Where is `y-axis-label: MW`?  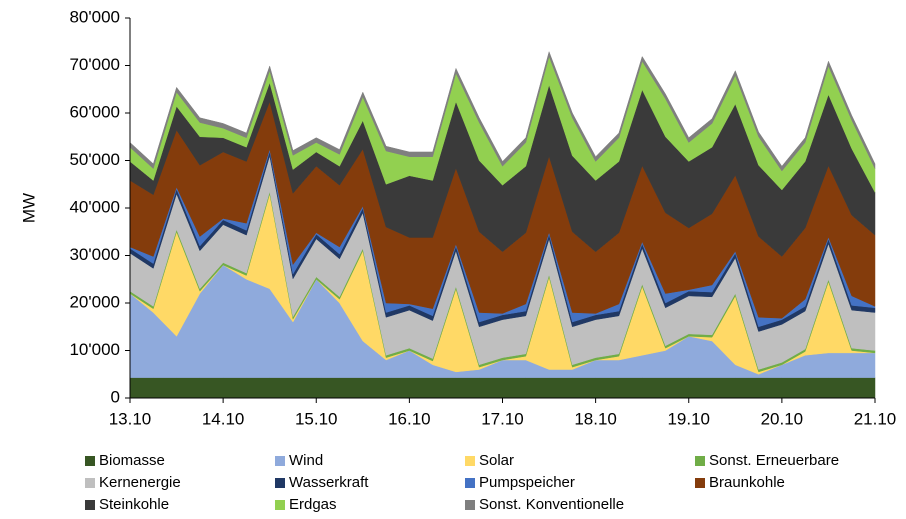
y-axis-label: MW is located at coordinates (28, 208).